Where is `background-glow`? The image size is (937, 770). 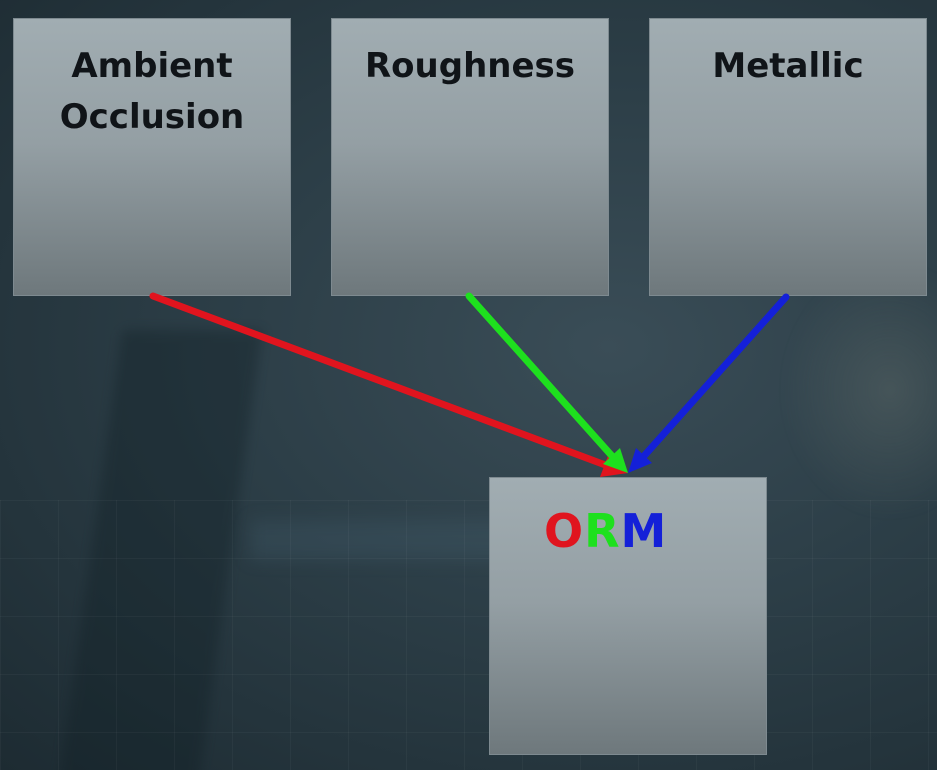 background-glow is located at coordinates (858, 390).